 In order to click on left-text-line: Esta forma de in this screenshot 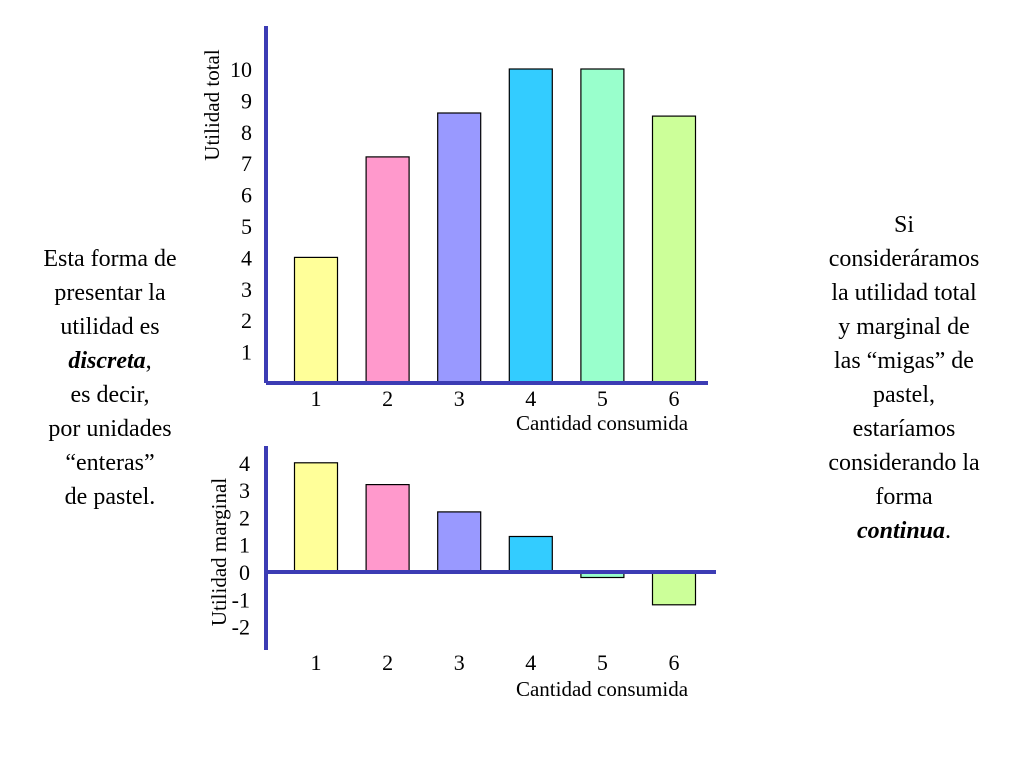, I will do `click(110, 259)`.